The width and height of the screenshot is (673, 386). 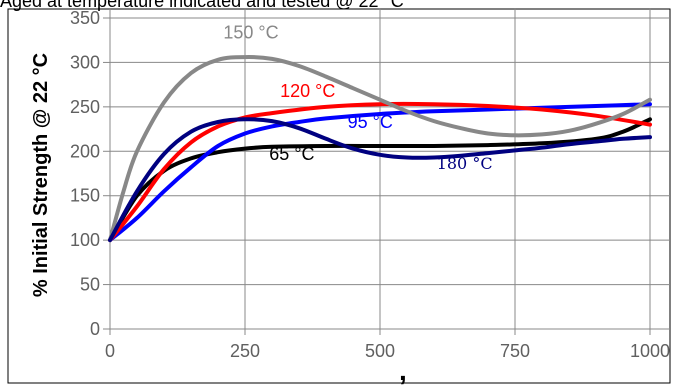 I want to click on y-tick-label: 350, so click(x=85, y=18).